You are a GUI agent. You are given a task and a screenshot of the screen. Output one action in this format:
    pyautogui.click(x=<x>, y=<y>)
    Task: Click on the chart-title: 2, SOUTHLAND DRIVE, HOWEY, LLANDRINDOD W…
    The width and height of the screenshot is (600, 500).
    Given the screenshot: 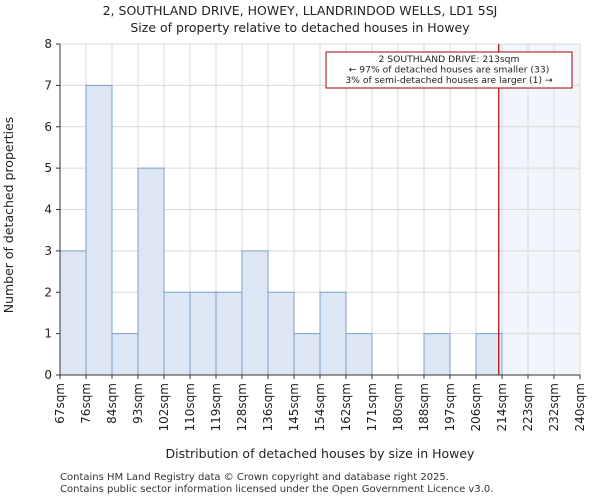 What is the action you would take?
    pyautogui.click(x=300, y=10)
    